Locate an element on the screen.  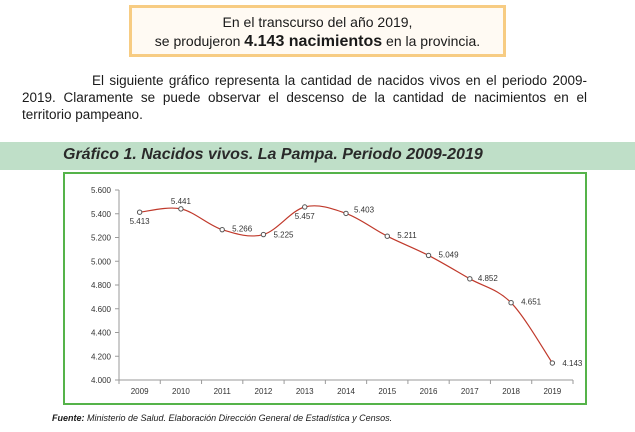
data-label: 4.143 is located at coordinates (572, 363).